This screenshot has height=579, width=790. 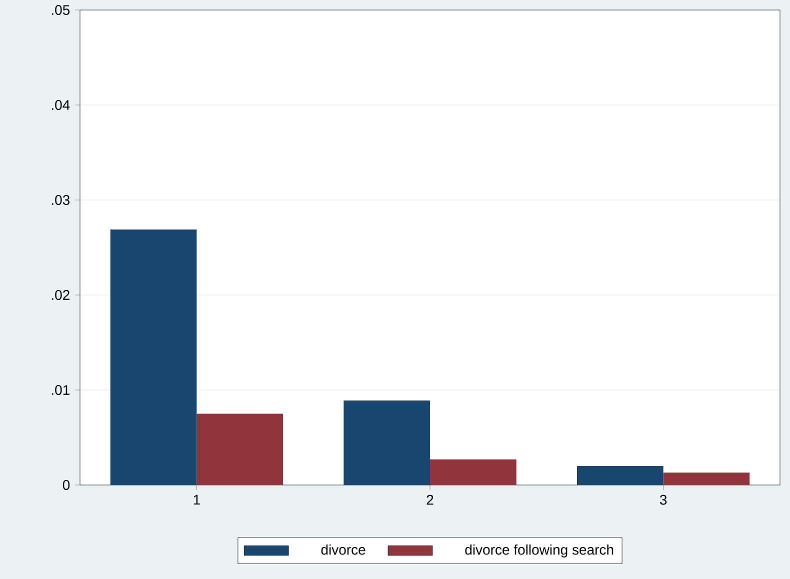 What do you see at coordinates (66, 485) in the screenshot?
I see `y-tick-label: 0` at bounding box center [66, 485].